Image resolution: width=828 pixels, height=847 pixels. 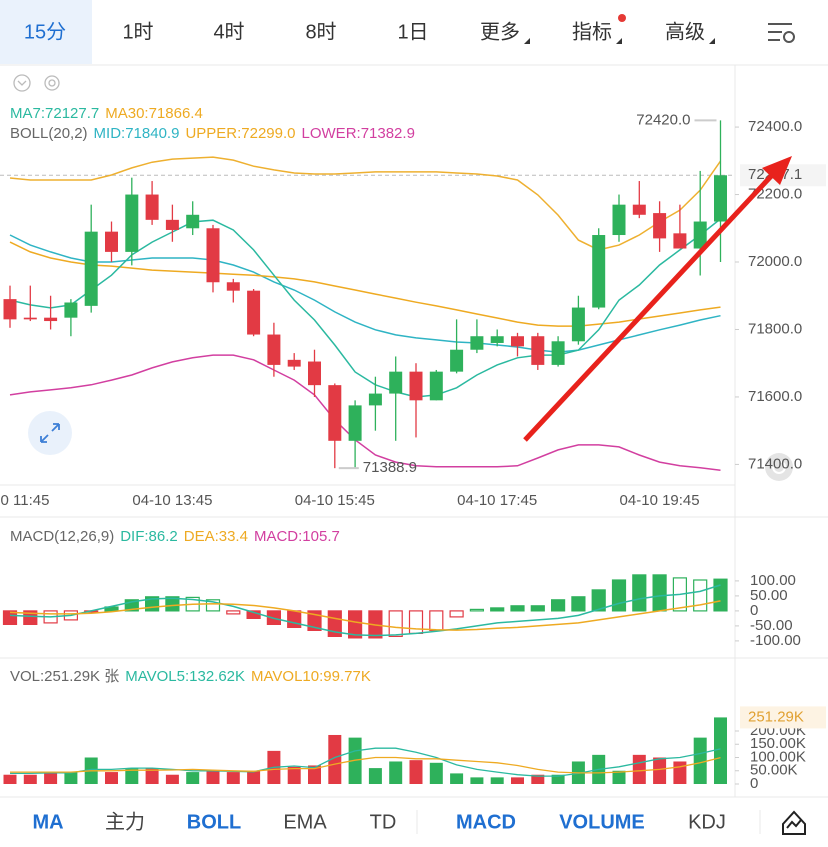 What do you see at coordinates (49, 133) in the screenshot?
I see `legend-item: BOLL(20,2)` at bounding box center [49, 133].